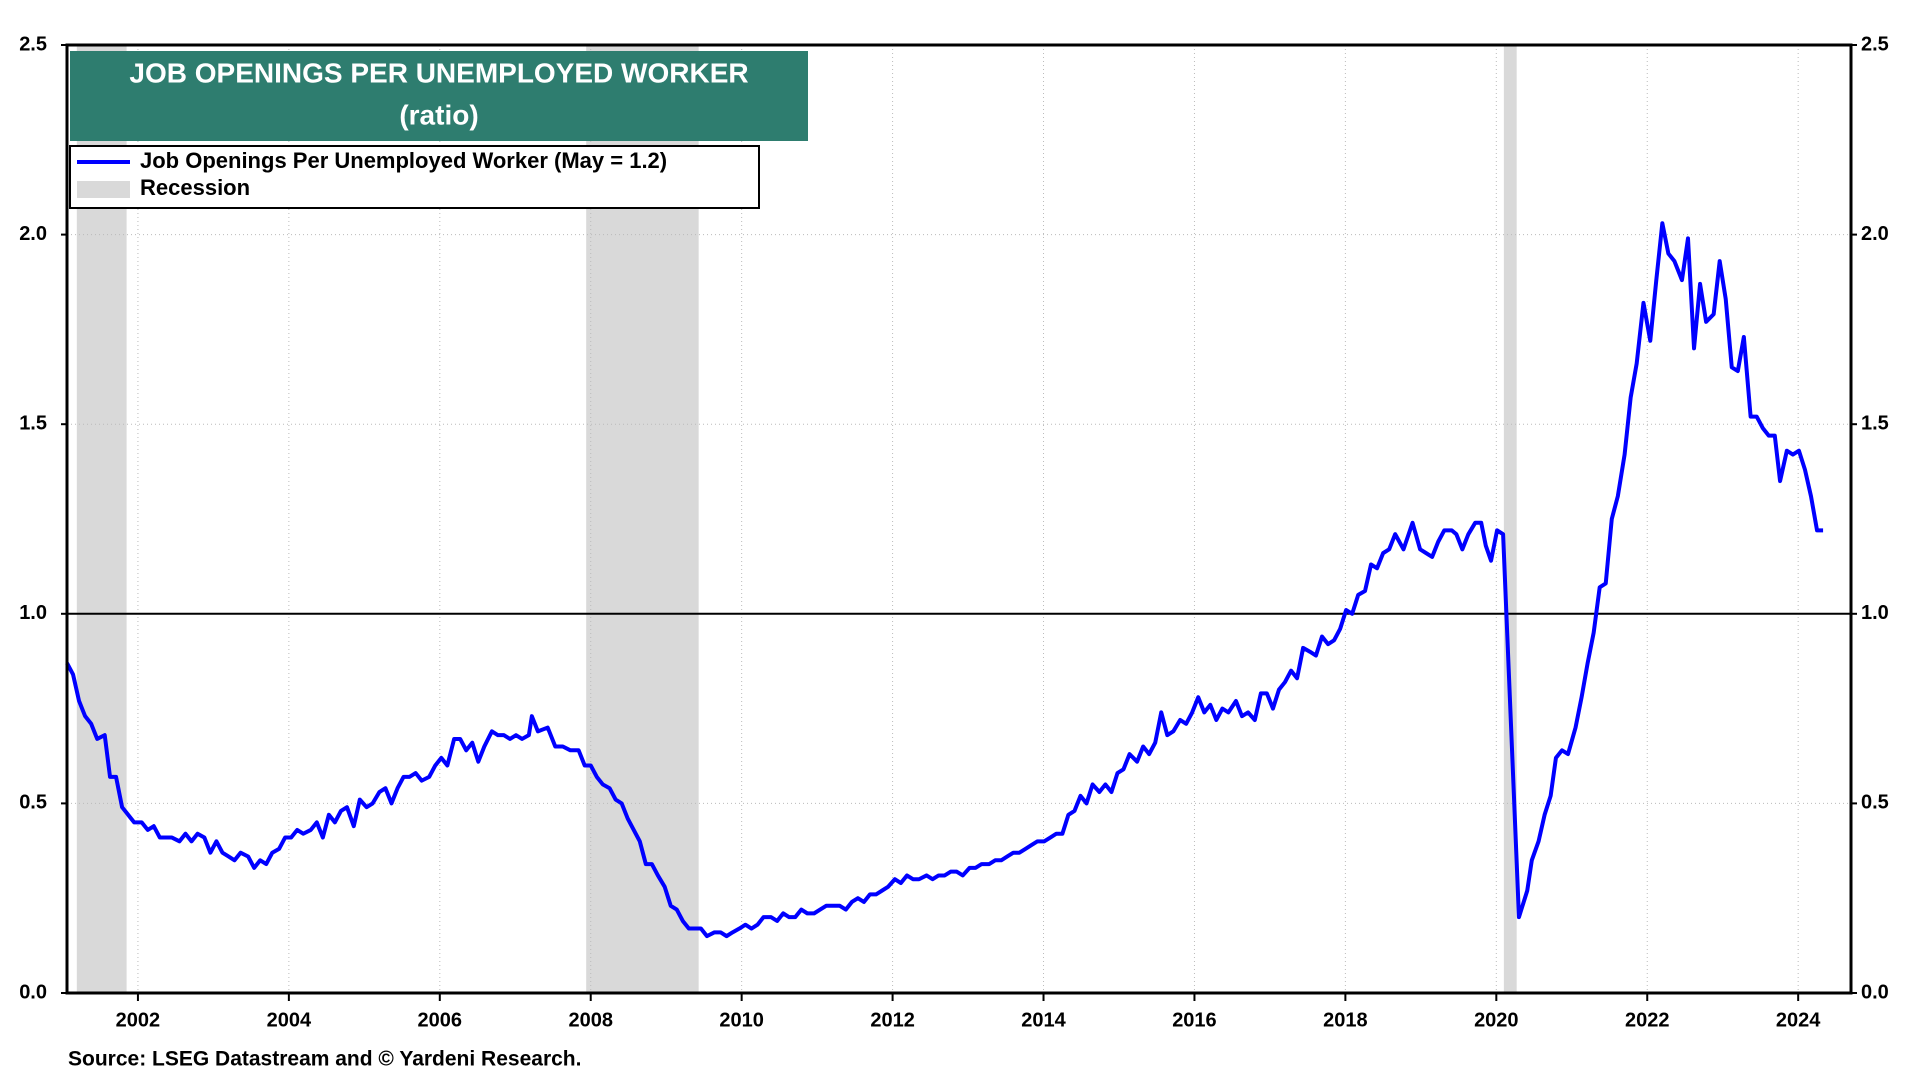 The height and width of the screenshot is (1080, 1920). I want to click on x-tick-label: 2012, so click(892, 1020).